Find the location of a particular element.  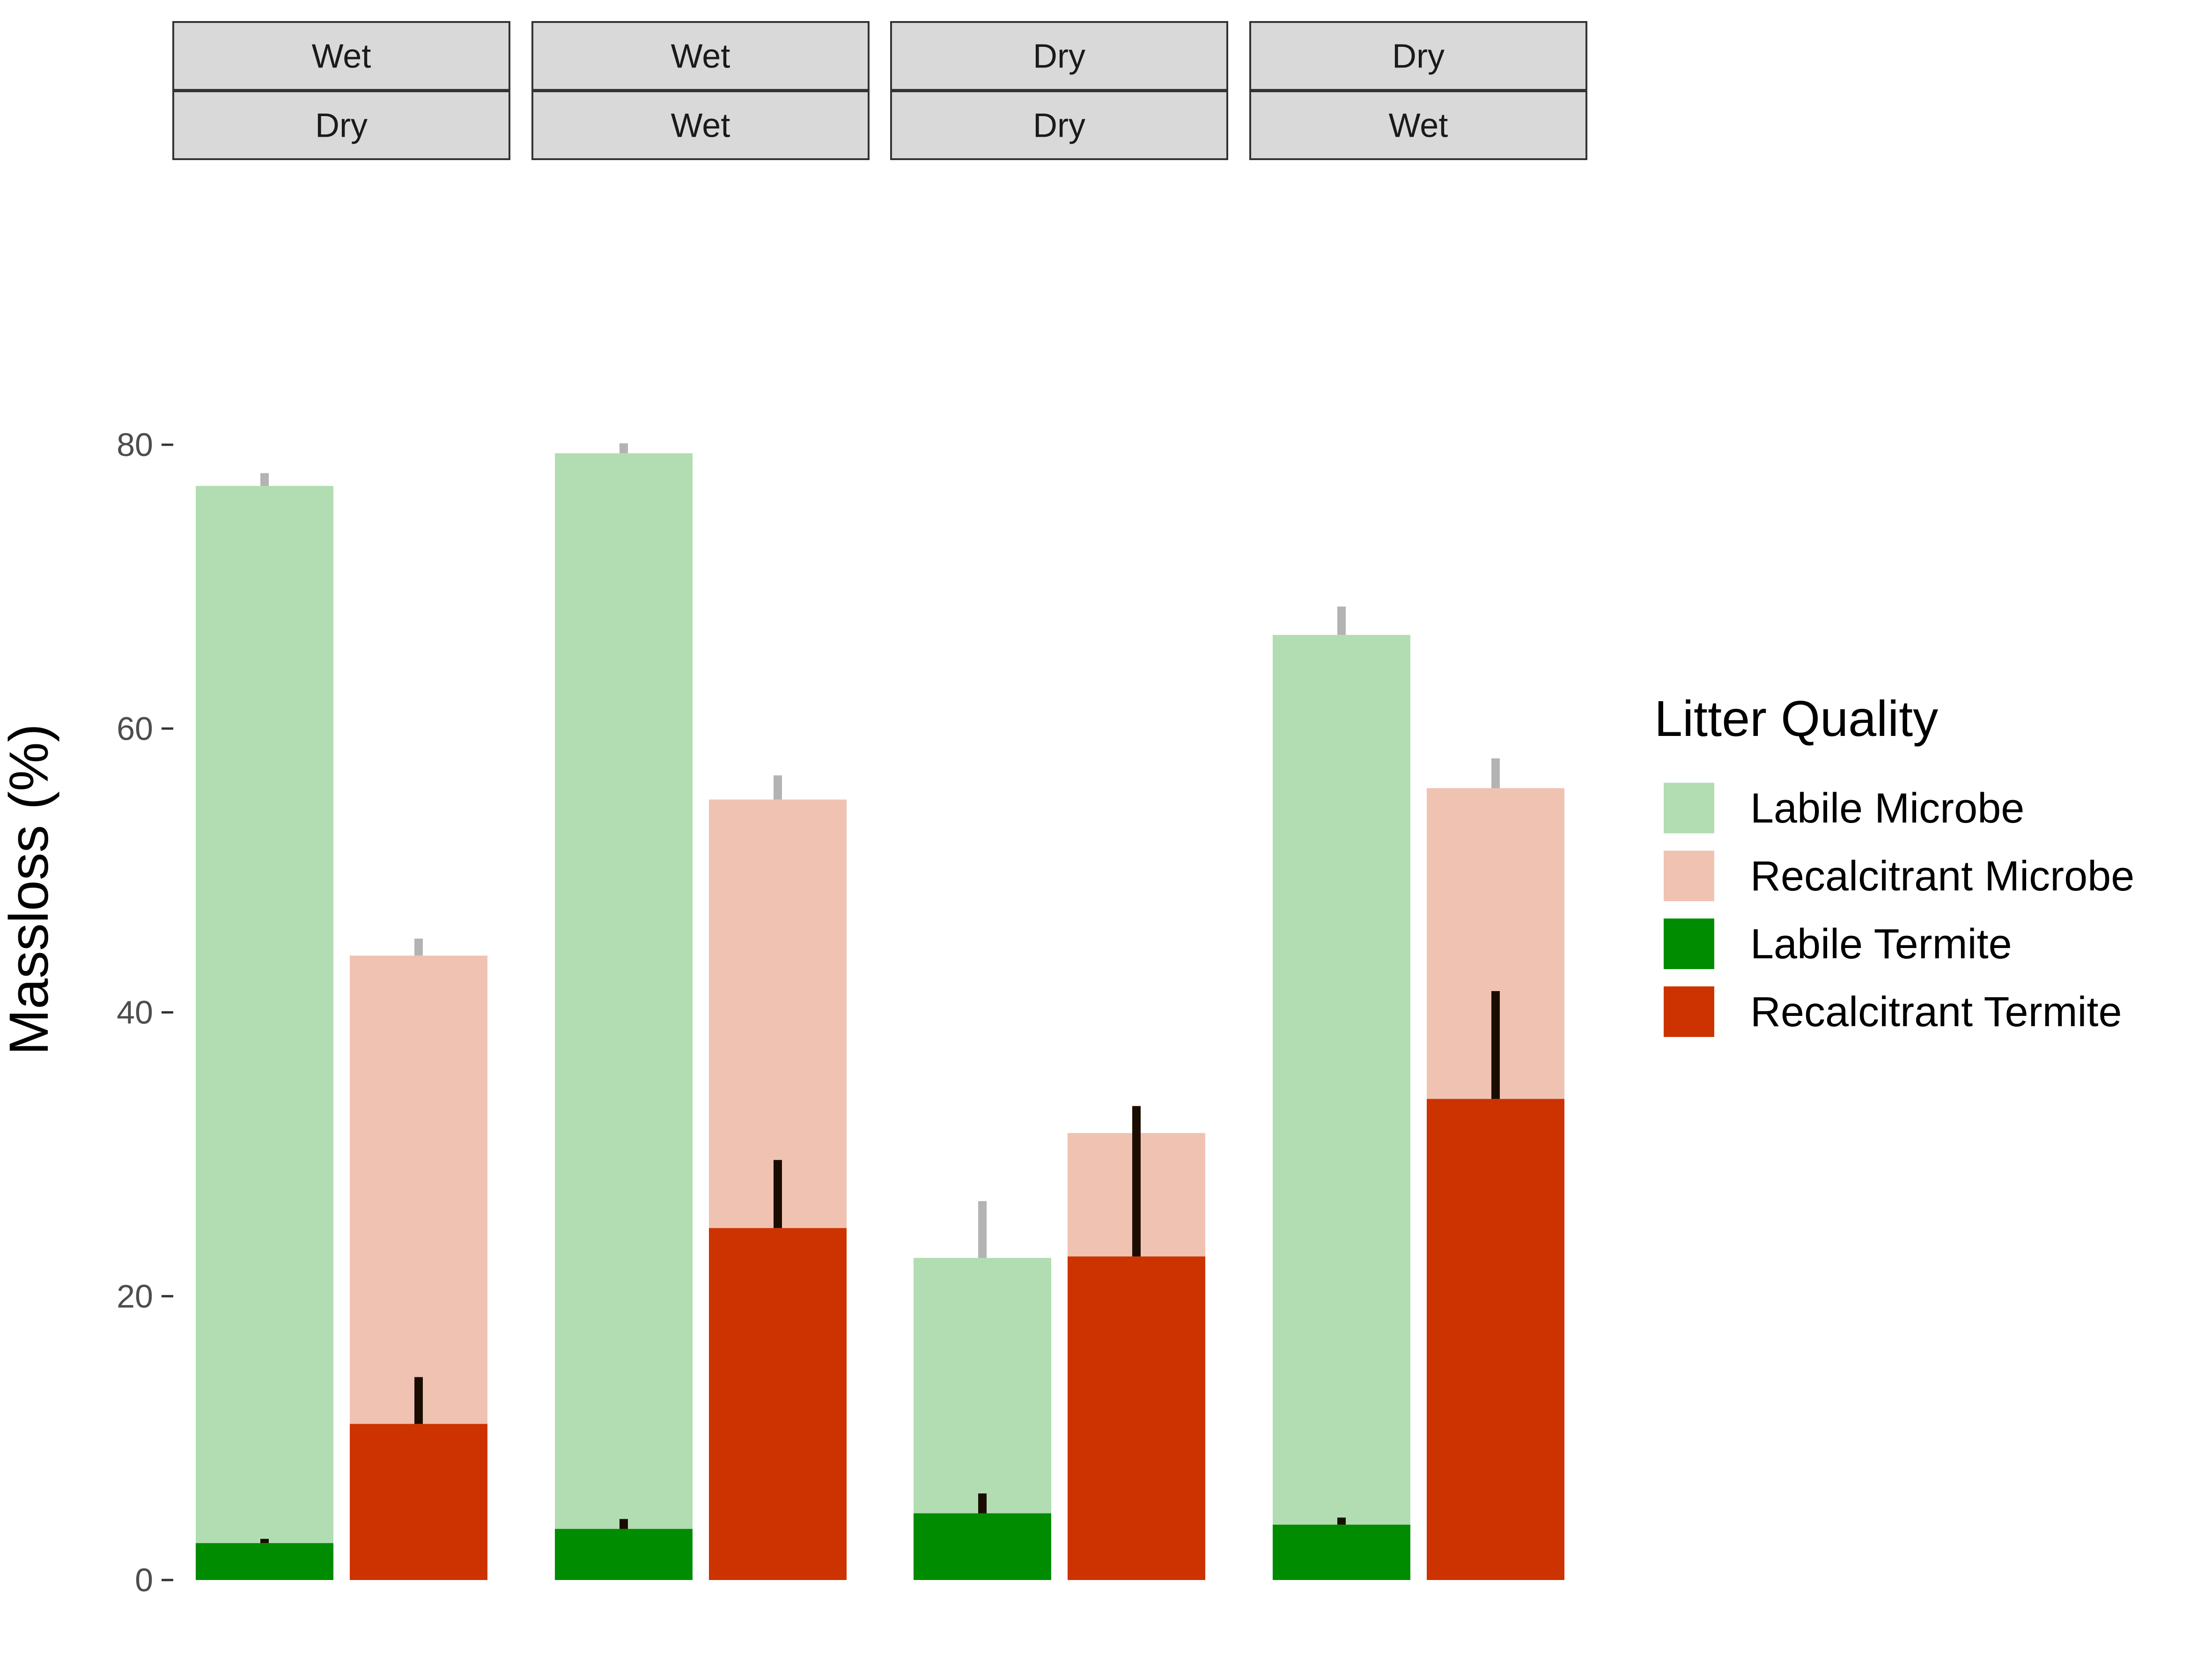

y-axis-label: Massloss (%) is located at coordinates (30, 889).